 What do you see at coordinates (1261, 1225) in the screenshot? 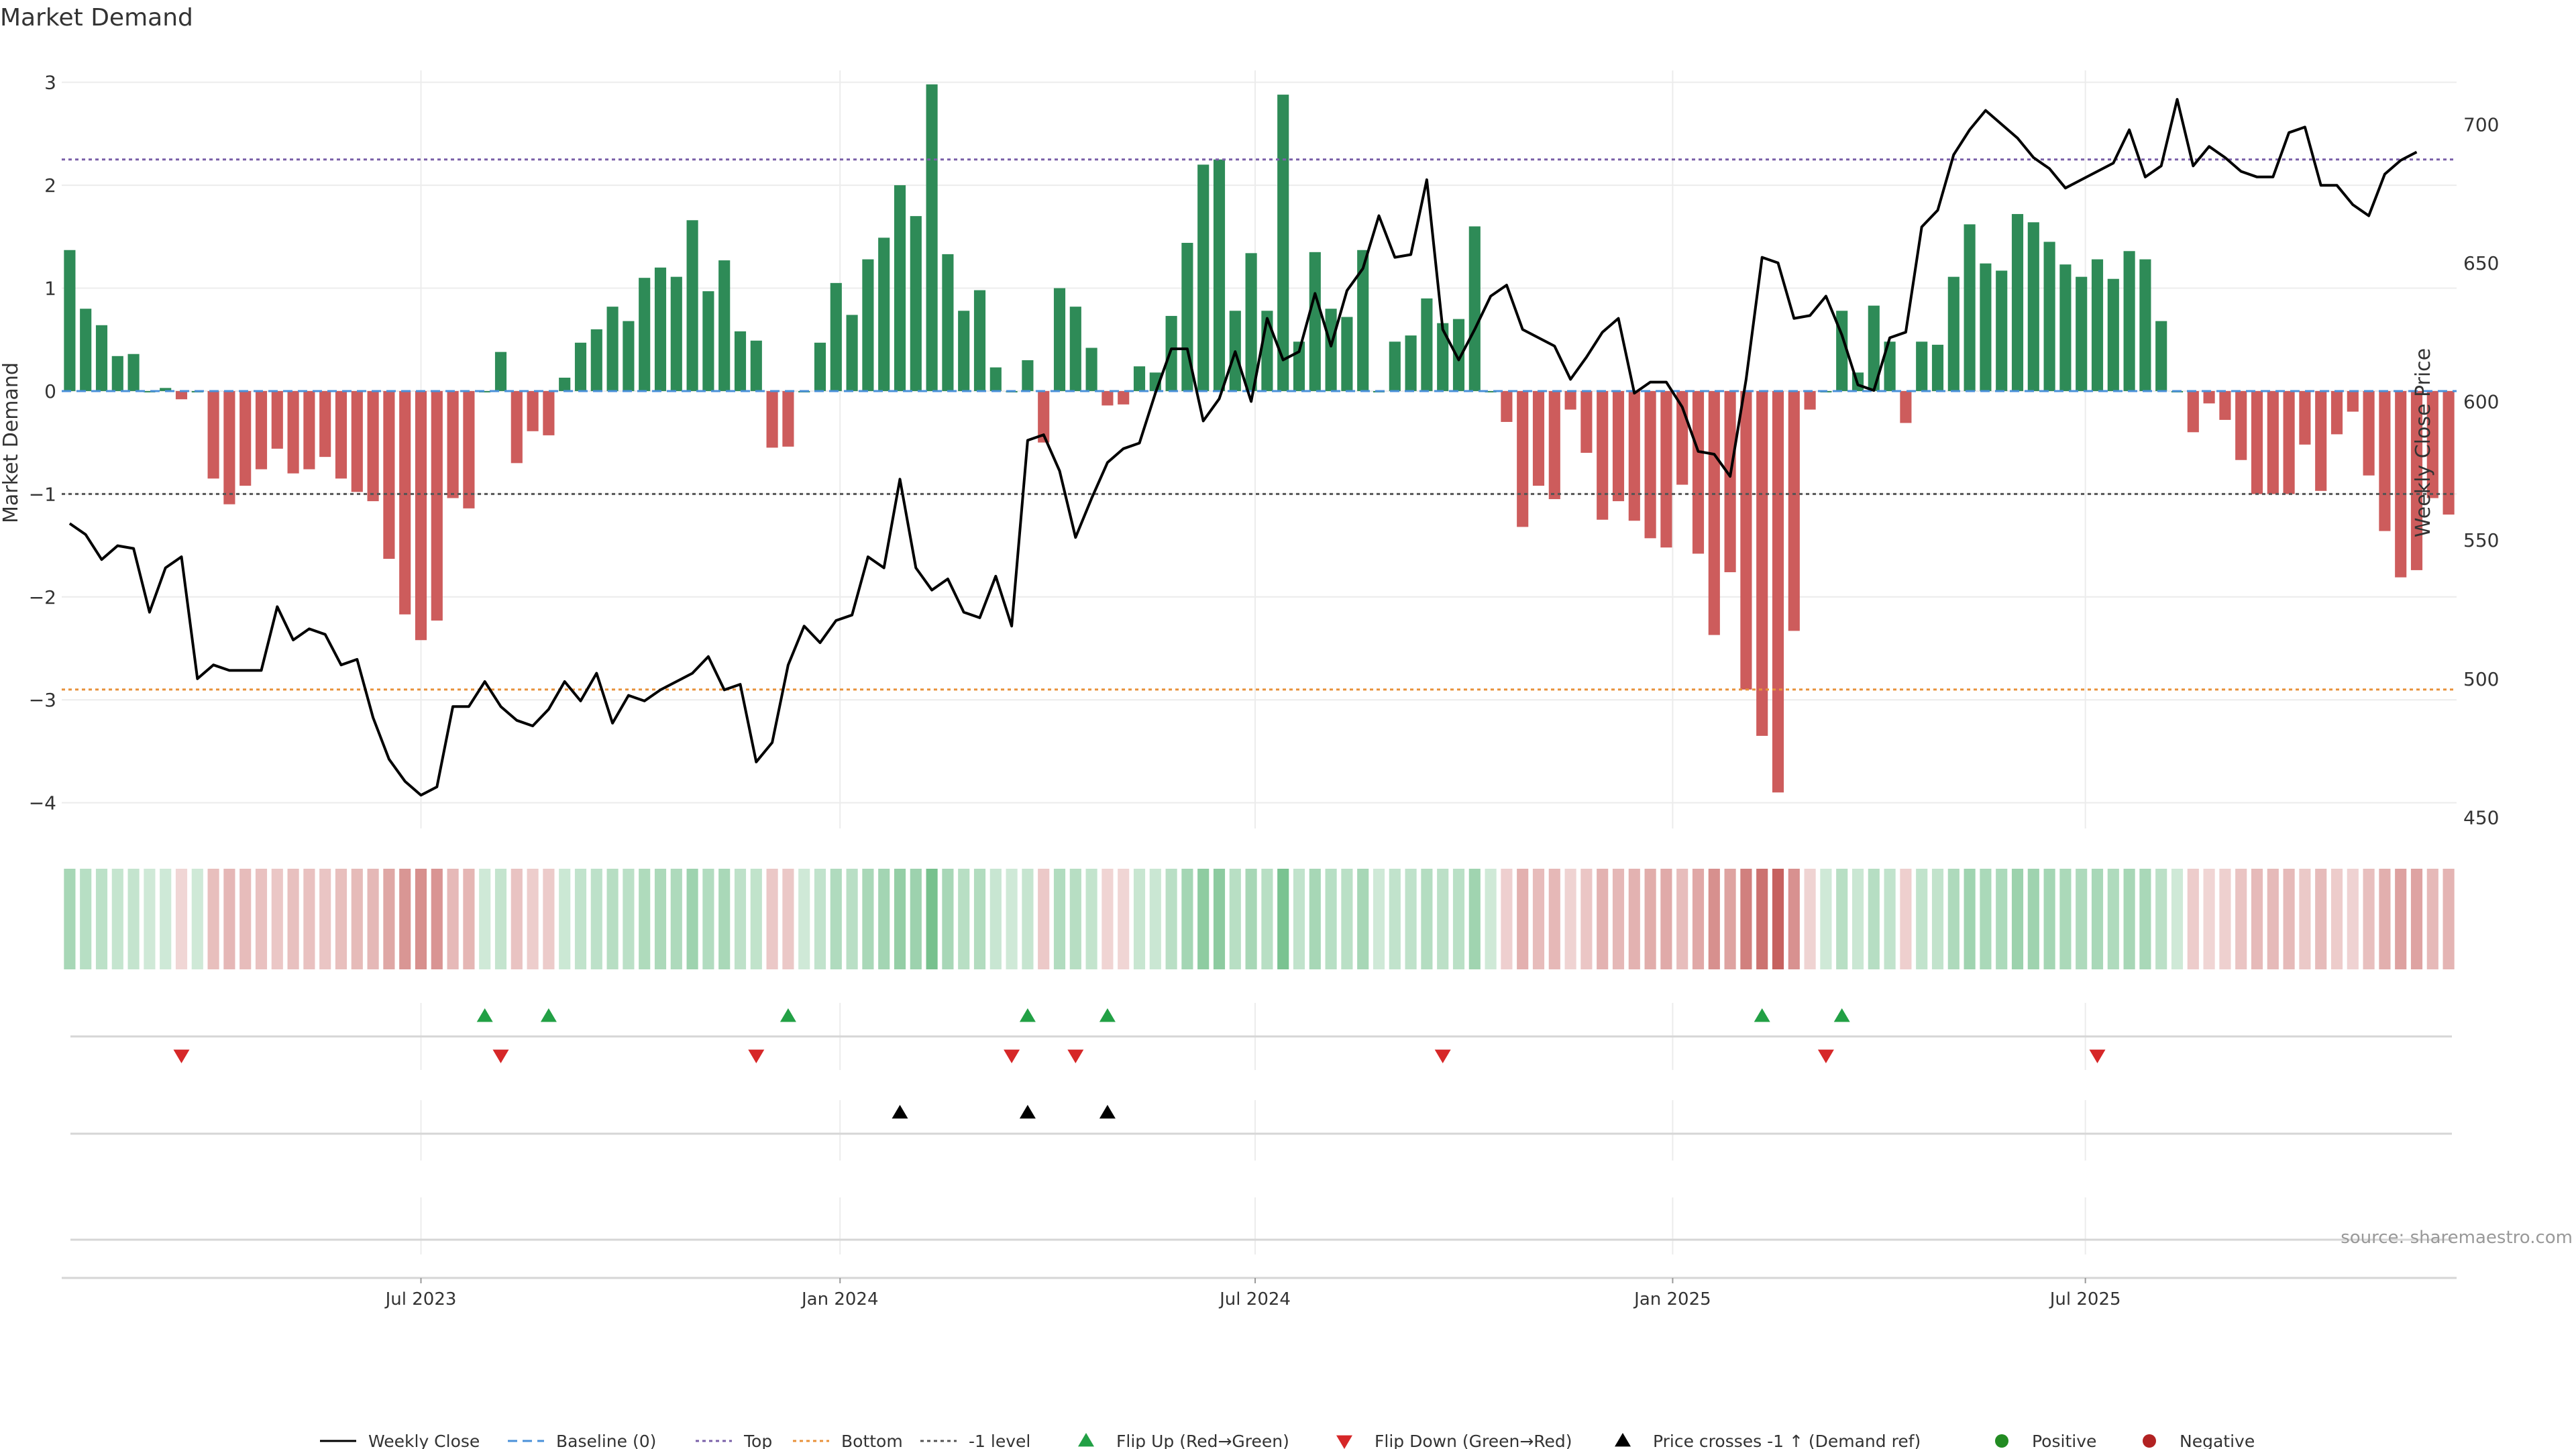
I see `empty-panel-gridlines` at bounding box center [1261, 1225].